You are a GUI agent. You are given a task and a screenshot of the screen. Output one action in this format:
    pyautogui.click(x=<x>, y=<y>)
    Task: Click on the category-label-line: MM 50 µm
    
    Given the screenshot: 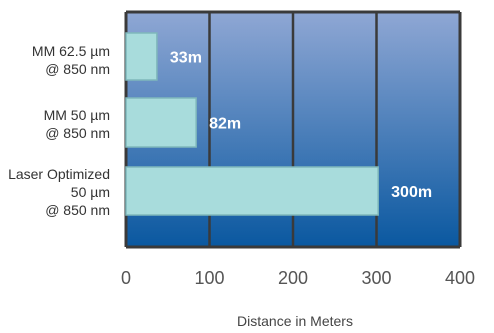 What is the action you would take?
    pyautogui.click(x=77, y=115)
    